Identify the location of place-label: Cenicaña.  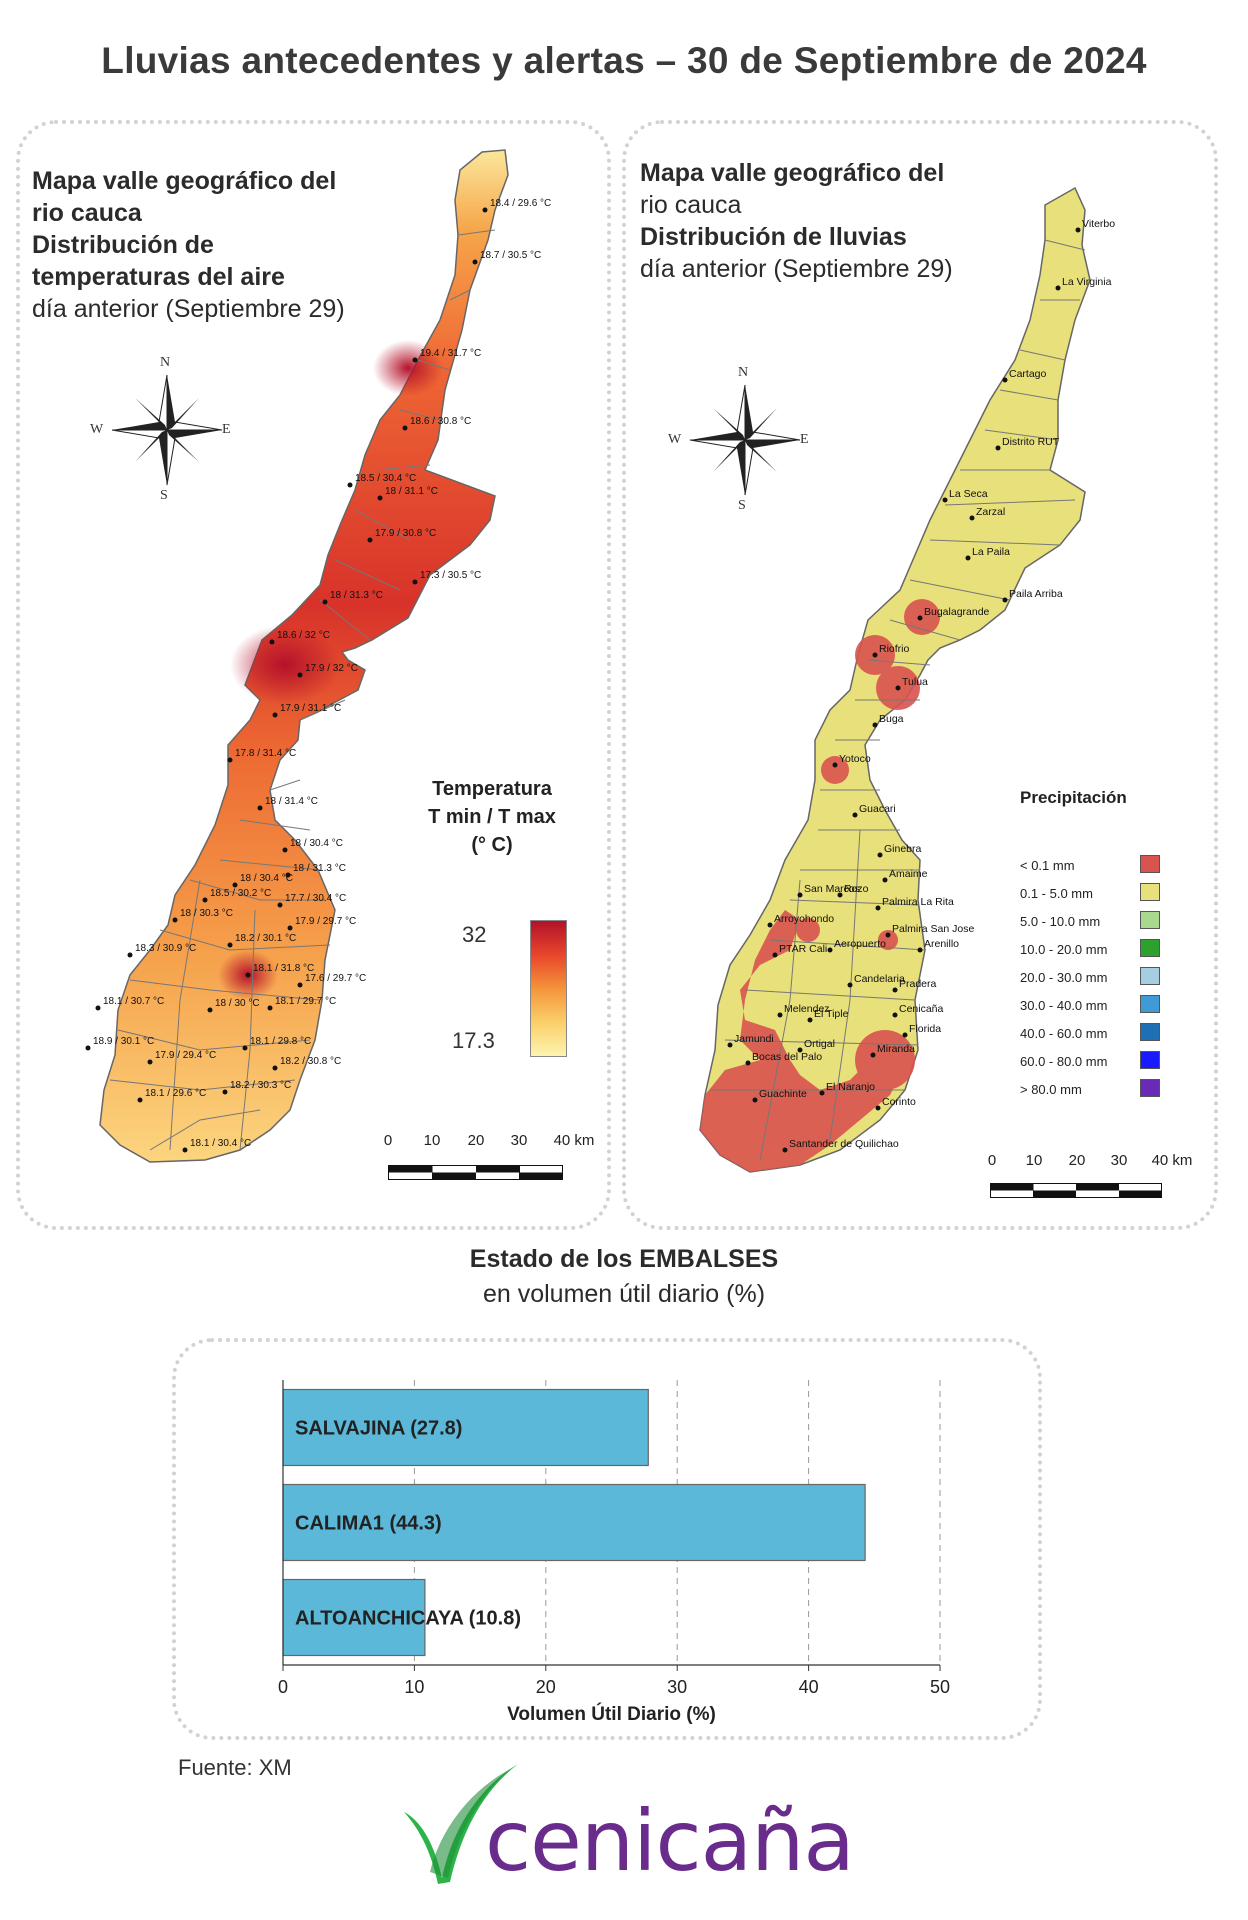
(921, 1009).